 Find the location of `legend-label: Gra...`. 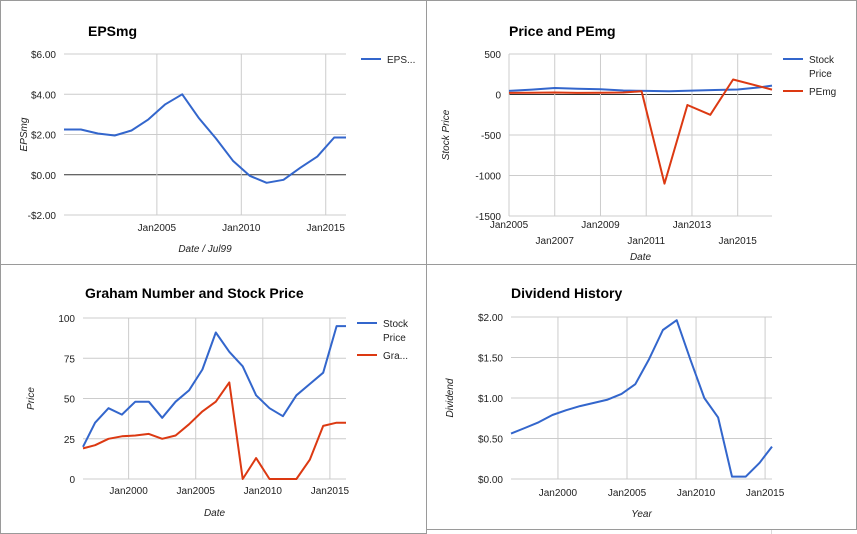

legend-label: Gra... is located at coordinates (395, 356).